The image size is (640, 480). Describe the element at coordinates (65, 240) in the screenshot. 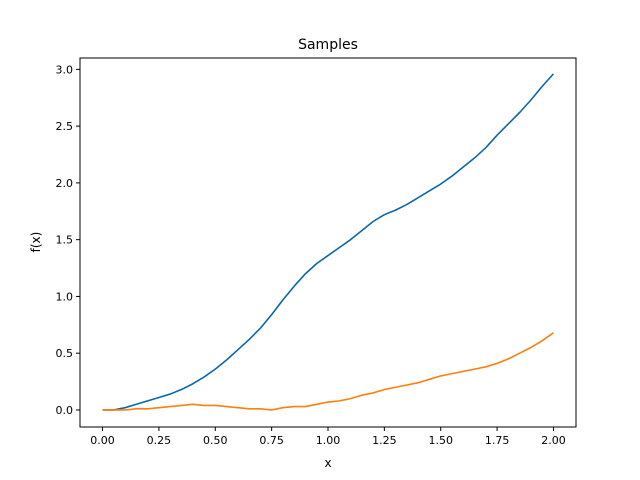

I see `y-tick-label: 1.5` at that location.